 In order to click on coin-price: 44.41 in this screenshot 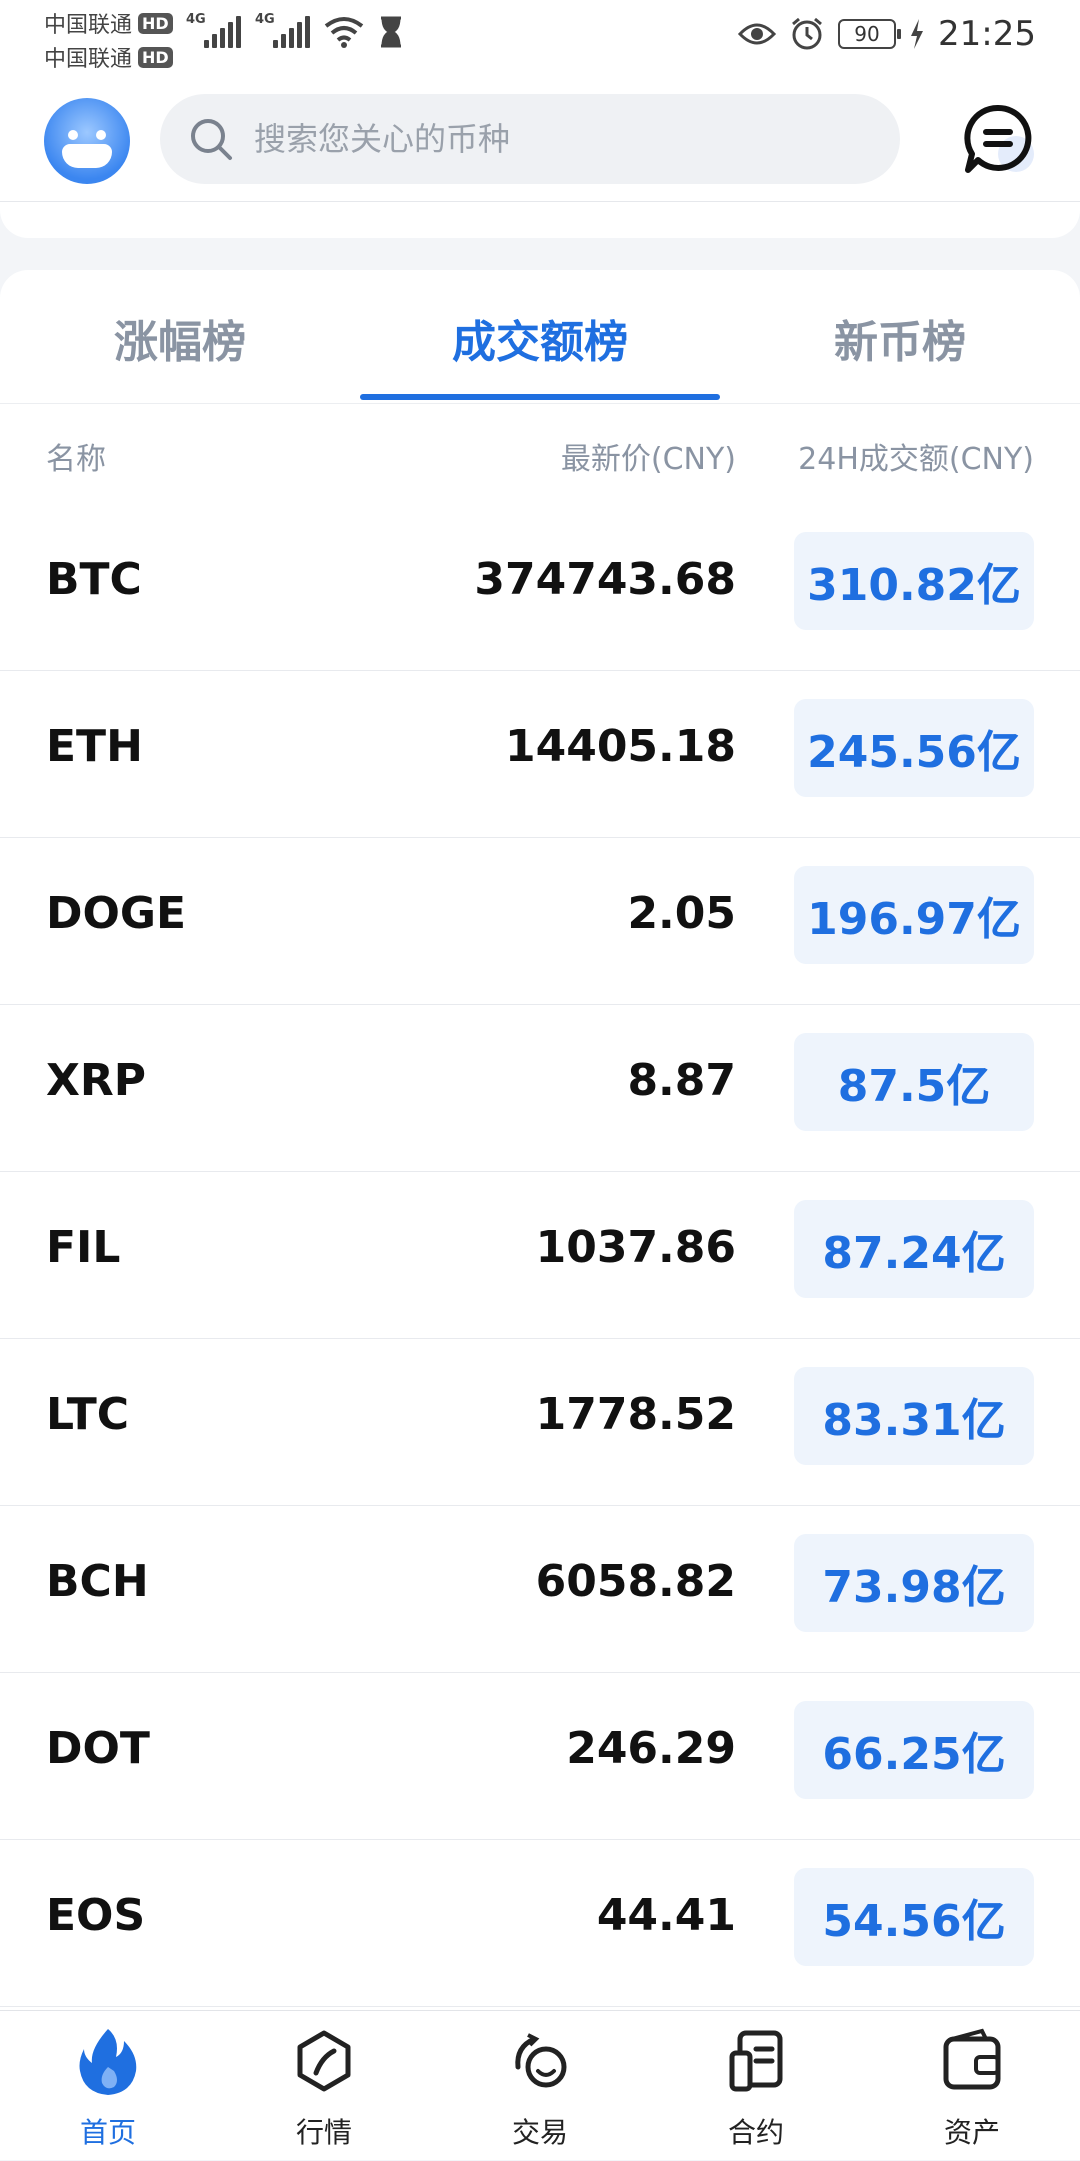, I will do `click(666, 1915)`.